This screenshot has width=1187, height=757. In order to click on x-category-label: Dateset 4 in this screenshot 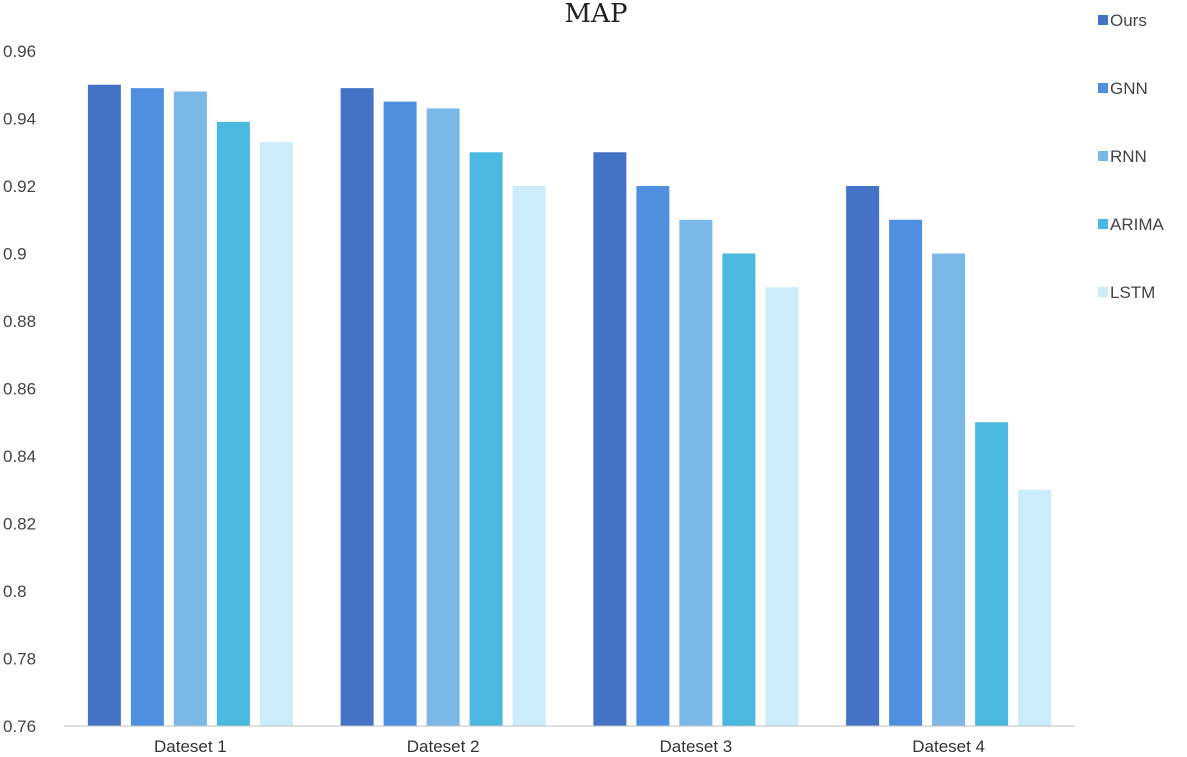, I will do `click(948, 746)`.